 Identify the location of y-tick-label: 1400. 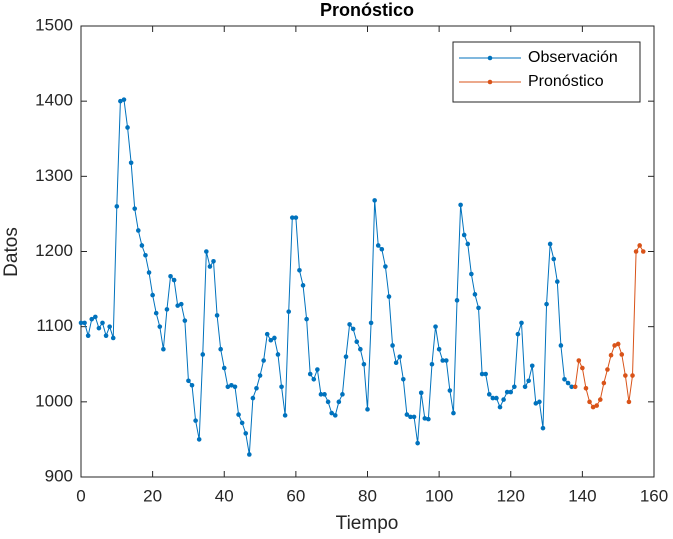
(54, 100).